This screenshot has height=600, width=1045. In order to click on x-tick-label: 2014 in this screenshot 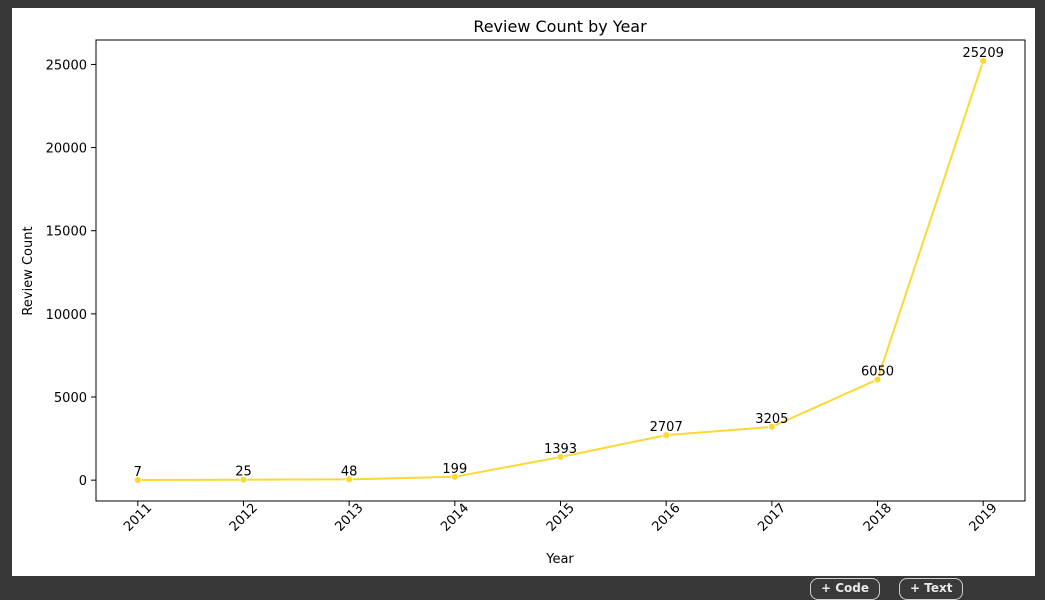, I will do `click(455, 518)`.